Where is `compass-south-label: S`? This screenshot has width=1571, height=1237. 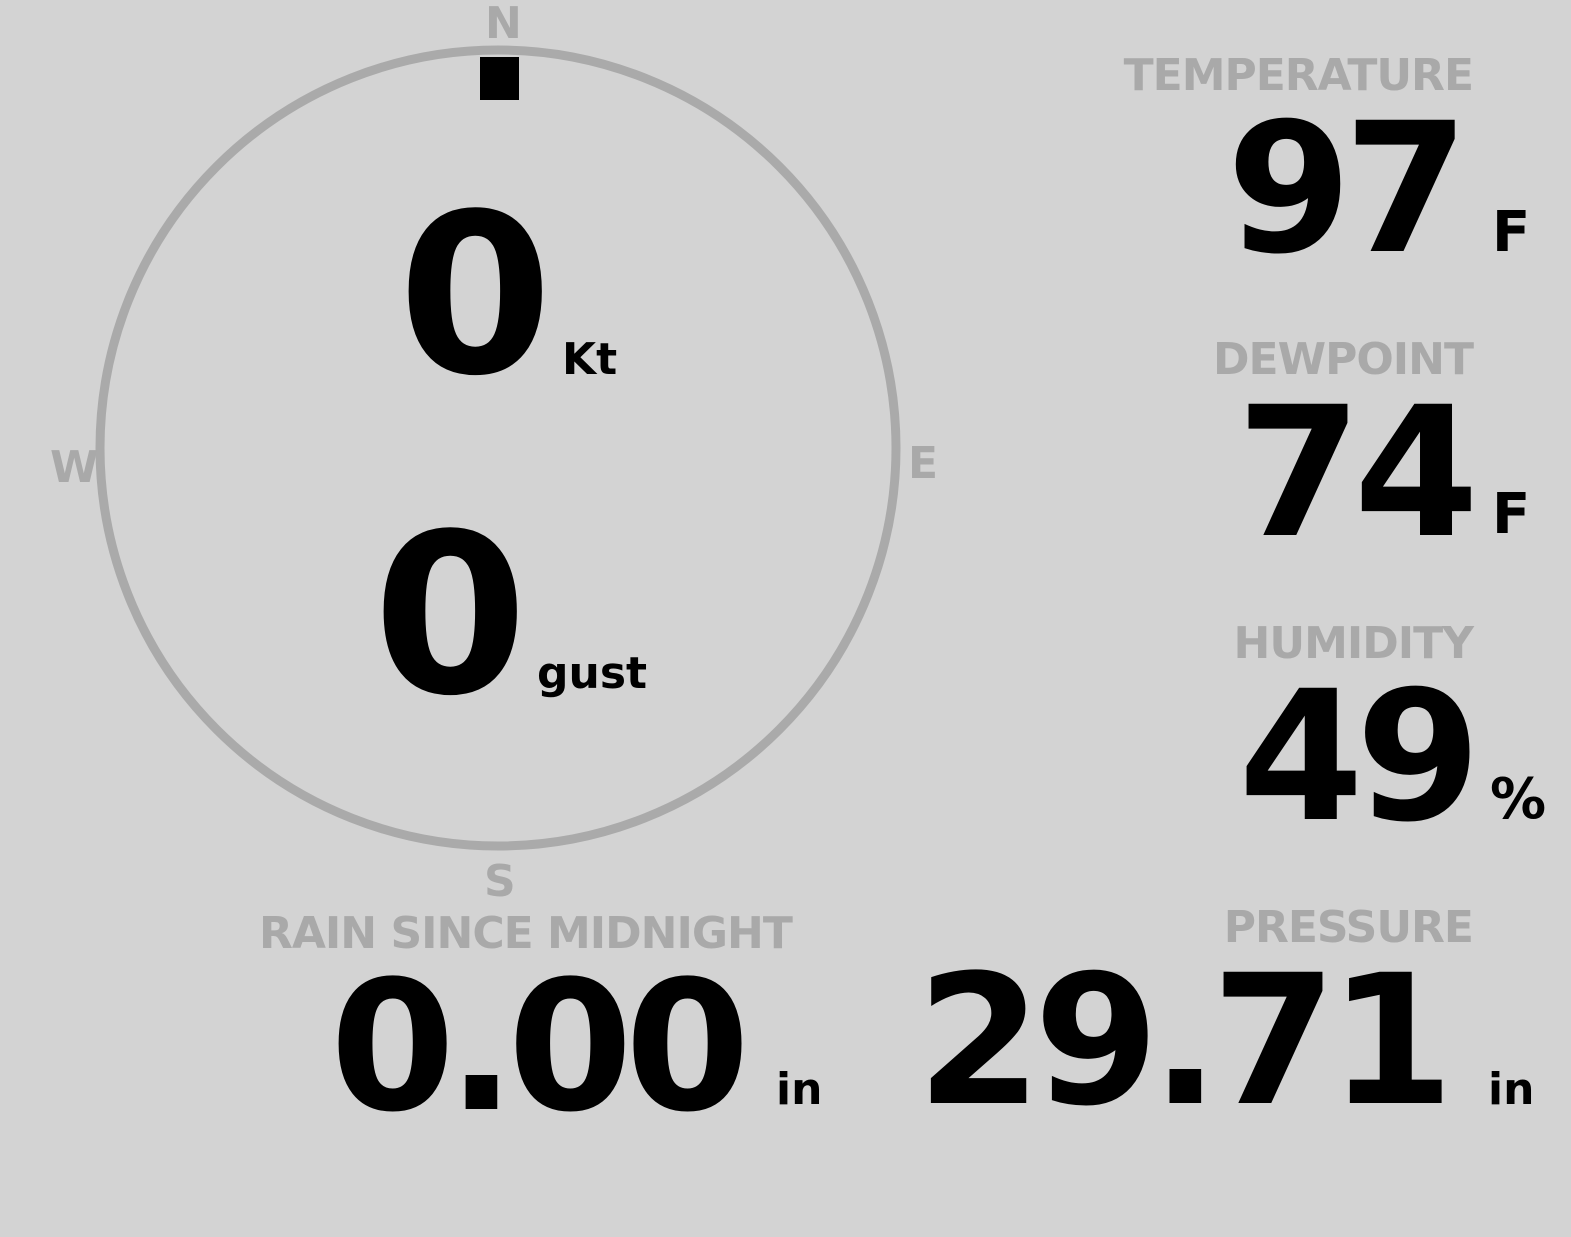 compass-south-label: S is located at coordinates (500, 881).